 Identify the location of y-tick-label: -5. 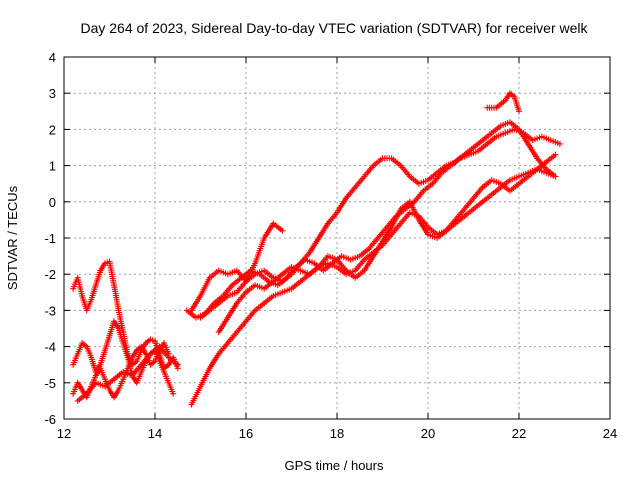
(50, 383).